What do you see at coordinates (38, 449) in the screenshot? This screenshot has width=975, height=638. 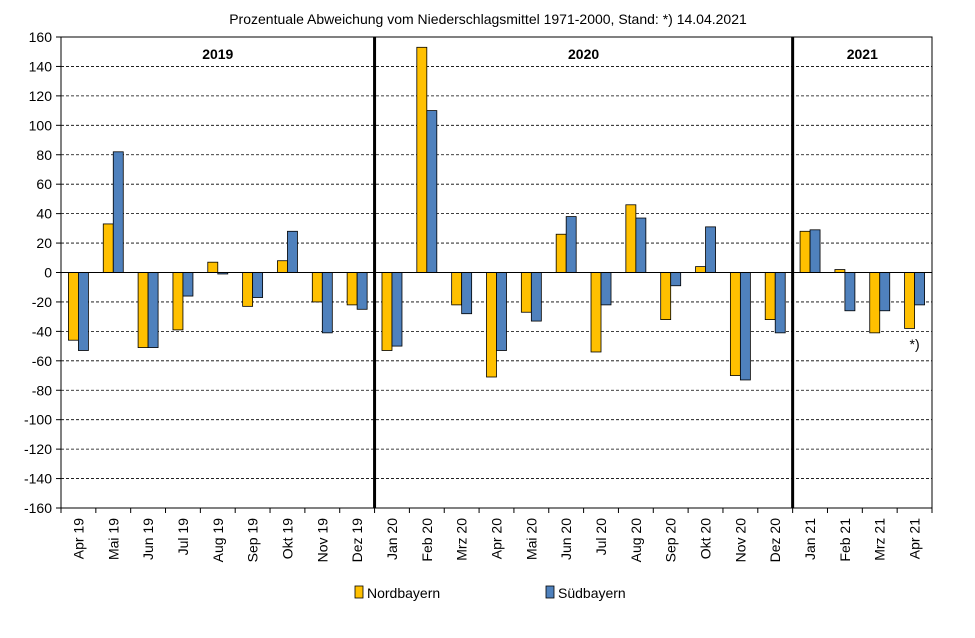 I see `y-tick-label: -120` at bounding box center [38, 449].